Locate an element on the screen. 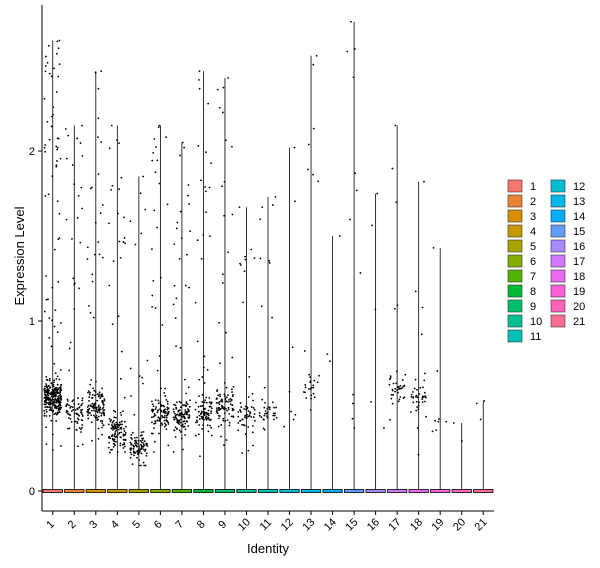 The image size is (600, 568). legend-swatch is located at coordinates (558, 246).